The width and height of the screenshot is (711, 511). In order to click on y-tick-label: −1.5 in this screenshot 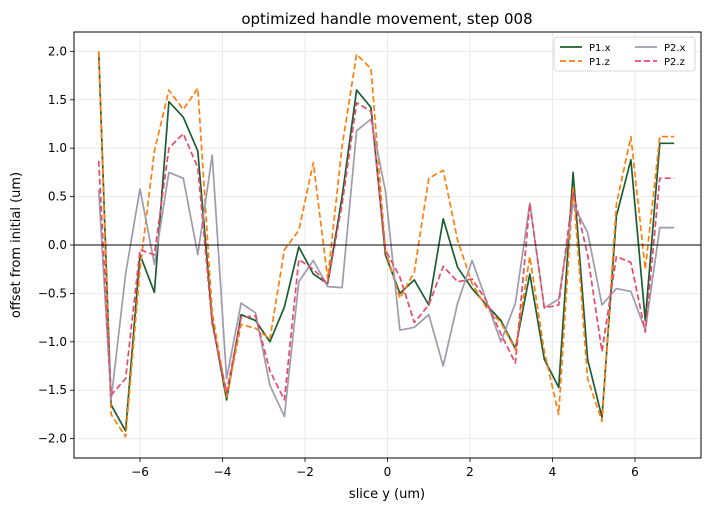, I will do `click(52, 390)`.